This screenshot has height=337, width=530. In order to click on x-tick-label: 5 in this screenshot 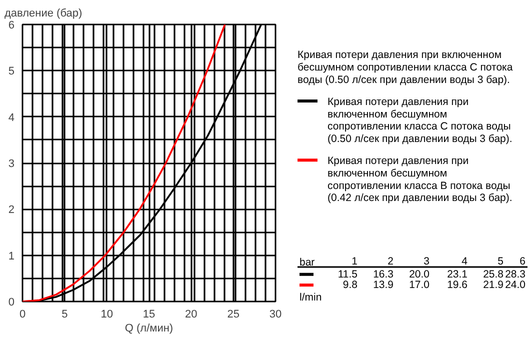, I will do `click(65, 314)`.